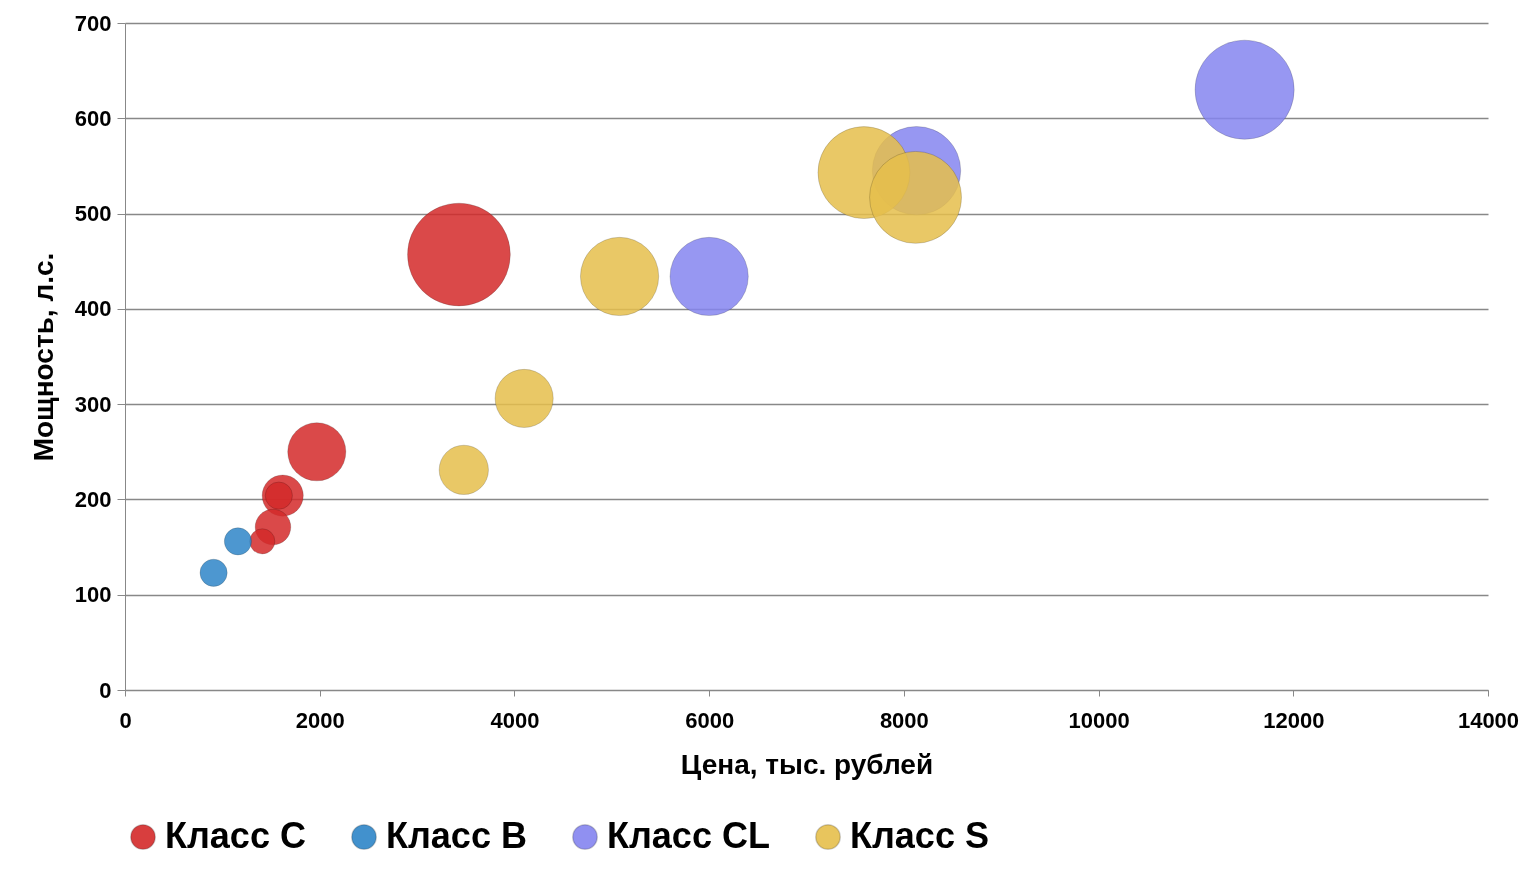 The image size is (1539, 891). I want to click on x-tick-label: 6000, so click(710, 720).